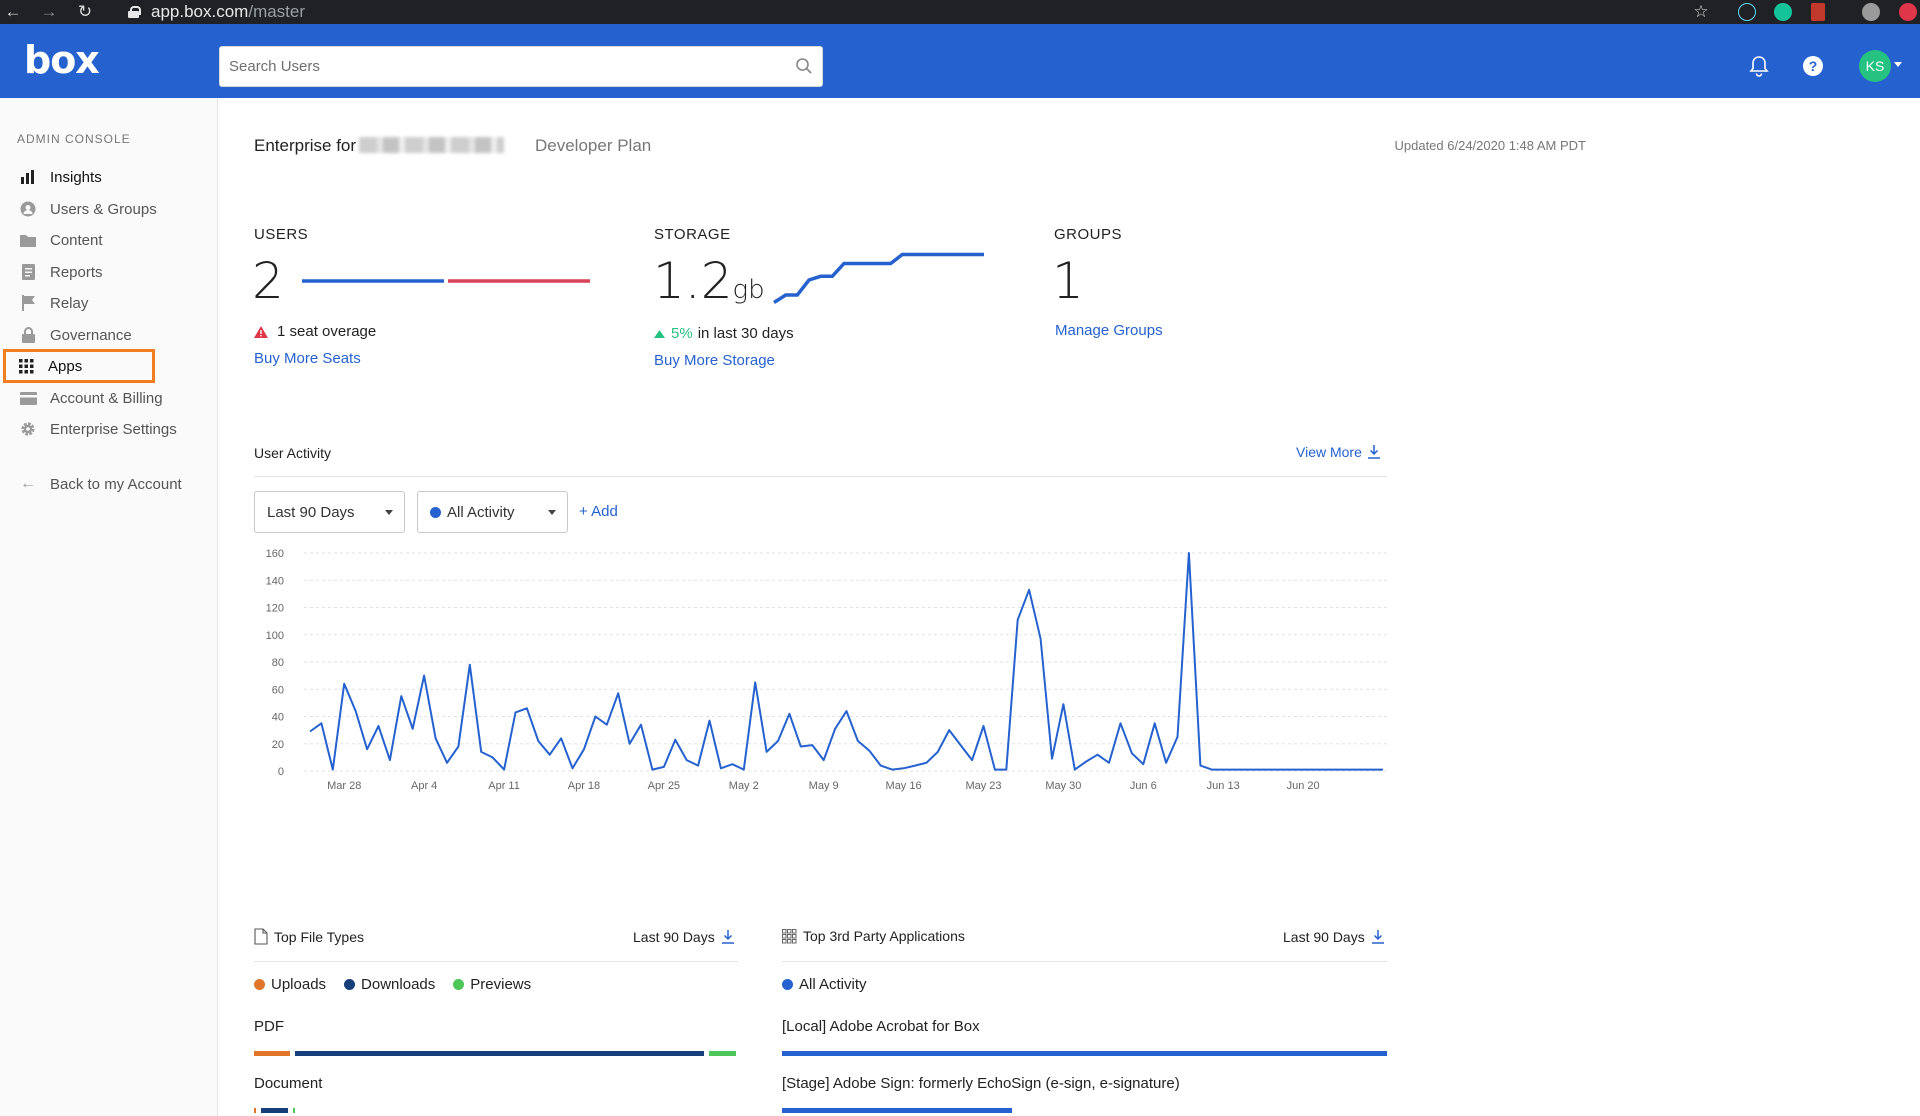  I want to click on bell-icon, so click(1759, 66).